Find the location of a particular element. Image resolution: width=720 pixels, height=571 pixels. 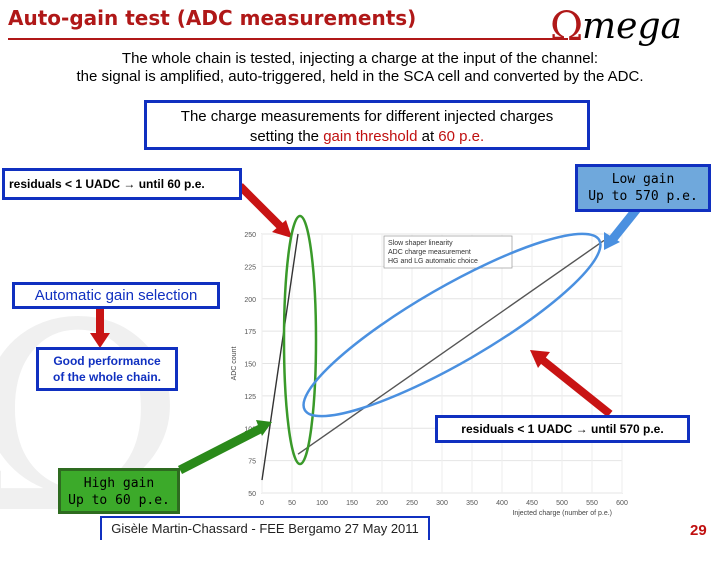

x-tick-label: 50 is located at coordinates (292, 503).